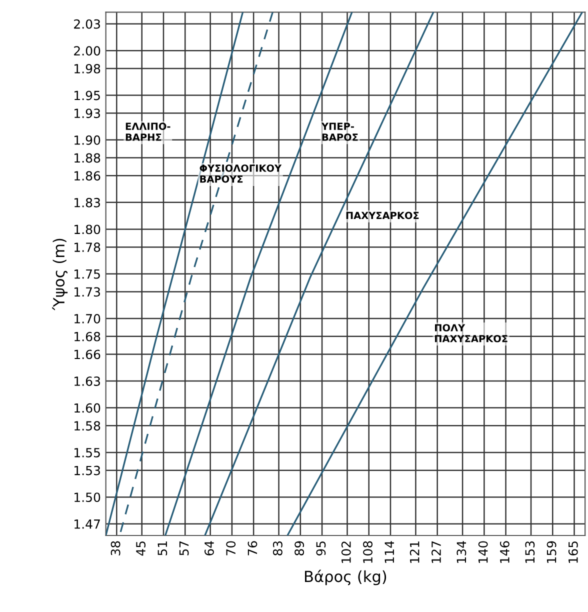  What do you see at coordinates (87, 524) in the screenshot?
I see `y-tick-label: 1.47` at bounding box center [87, 524].